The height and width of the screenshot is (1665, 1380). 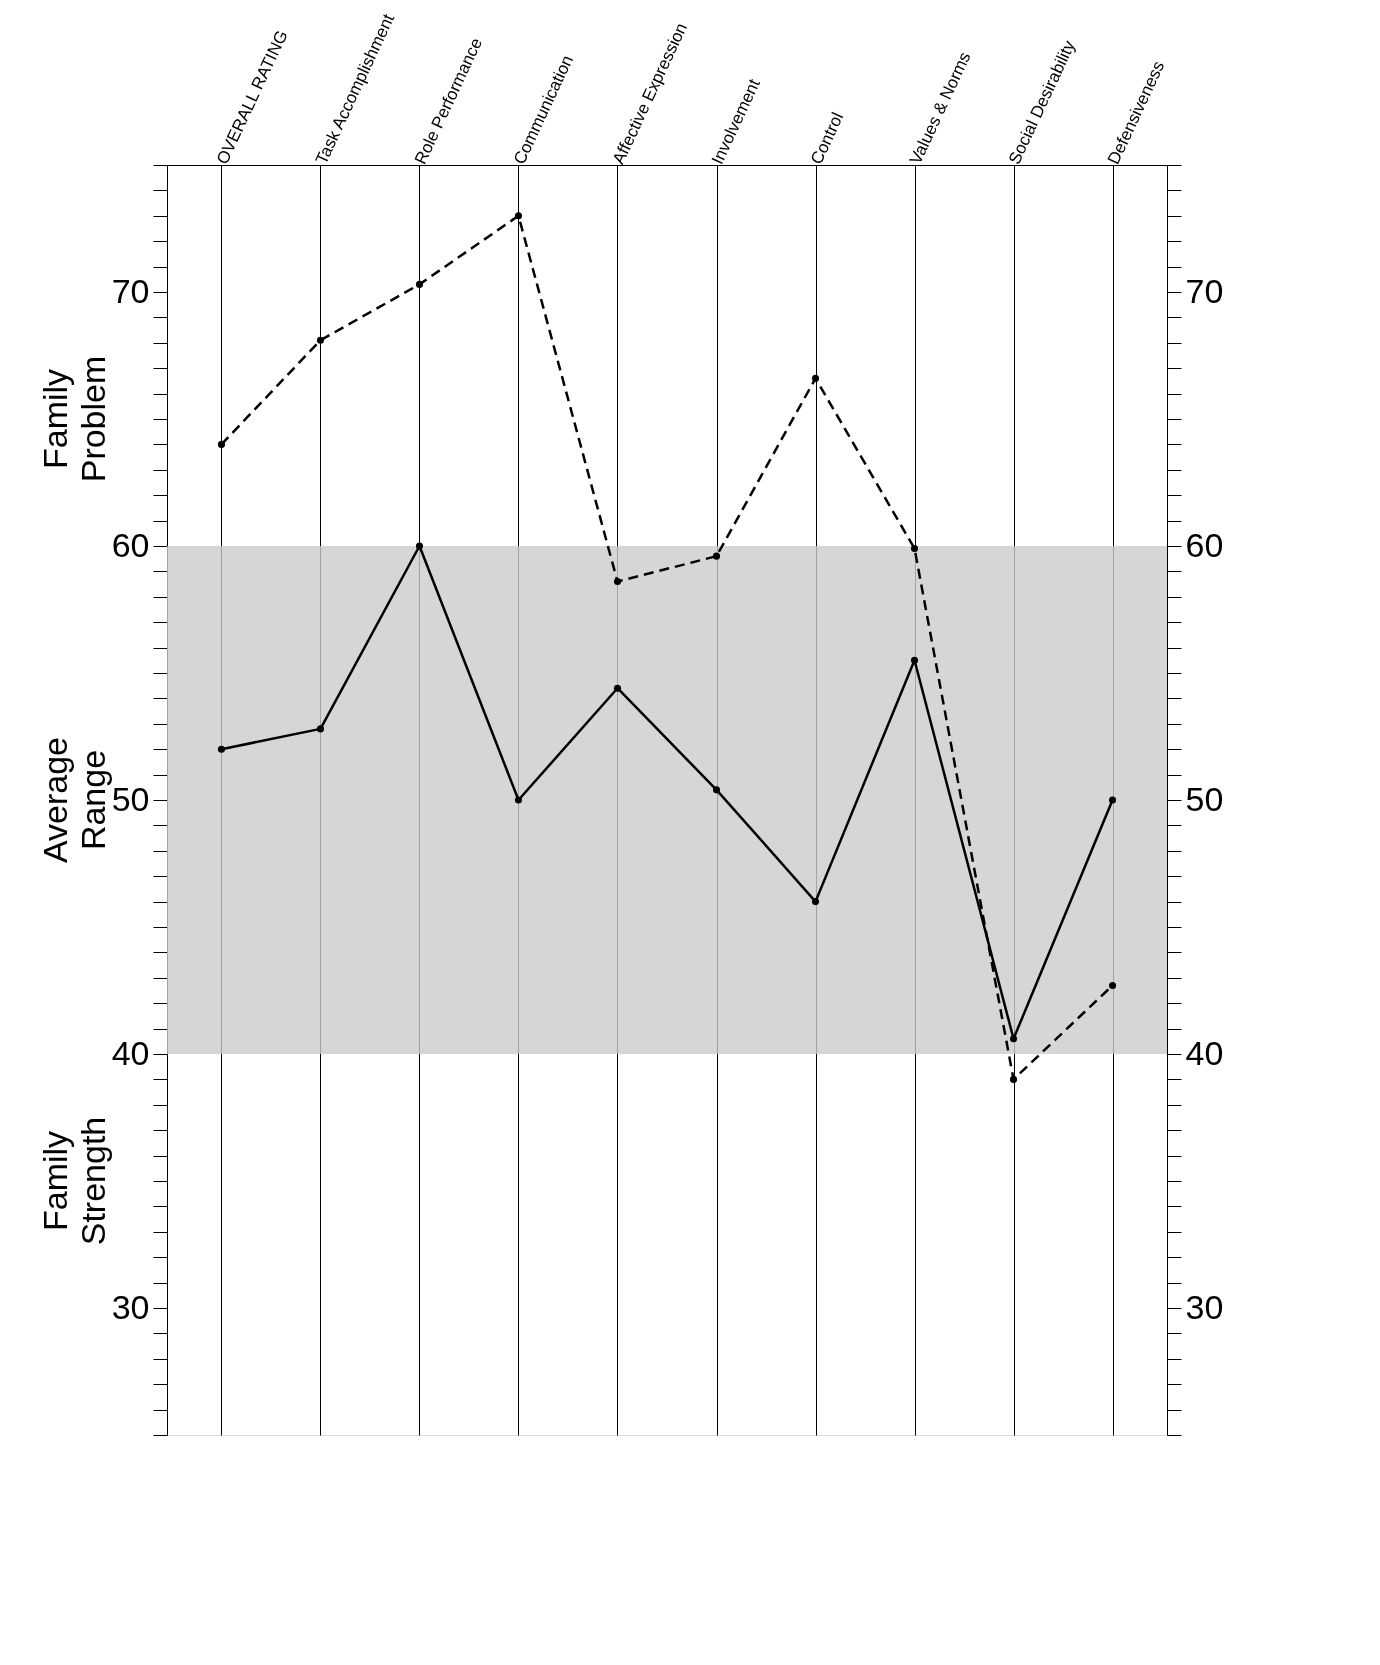 What do you see at coordinates (130, 290) in the screenshot?
I see `y-tick-label: 70` at bounding box center [130, 290].